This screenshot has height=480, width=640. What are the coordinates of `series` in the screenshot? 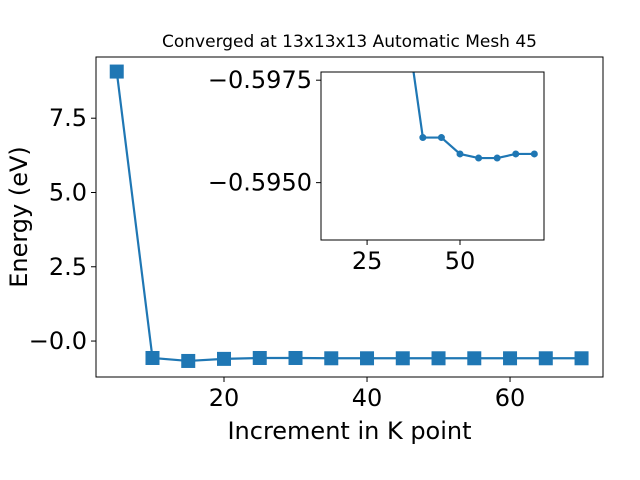 It's located at (475, 117).